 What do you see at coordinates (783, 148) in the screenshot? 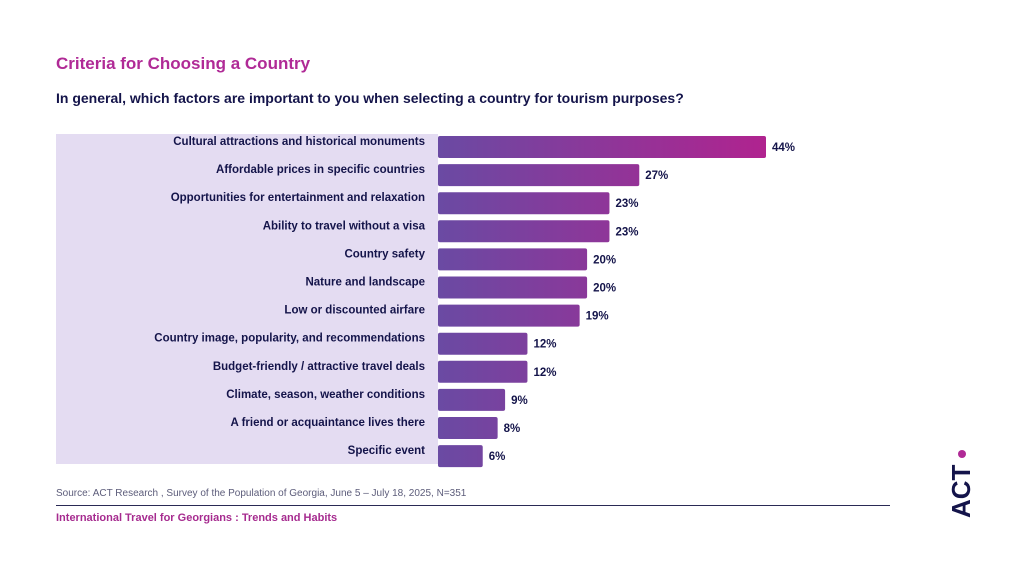
I see `value-label-0: 44%` at bounding box center [783, 148].